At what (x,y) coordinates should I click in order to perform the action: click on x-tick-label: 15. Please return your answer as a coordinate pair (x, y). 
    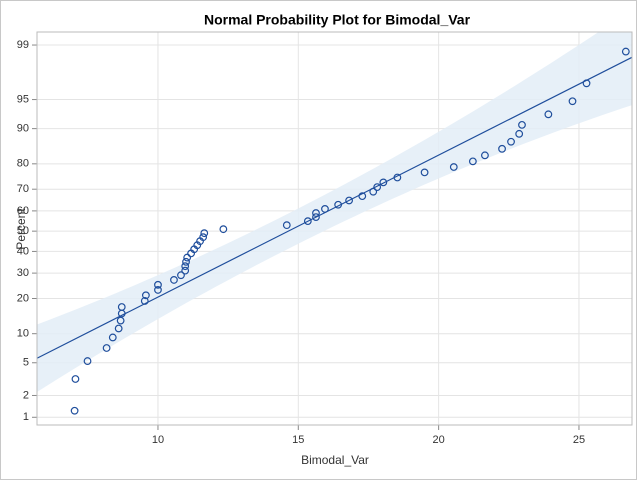
    Looking at the image, I should click on (298, 440).